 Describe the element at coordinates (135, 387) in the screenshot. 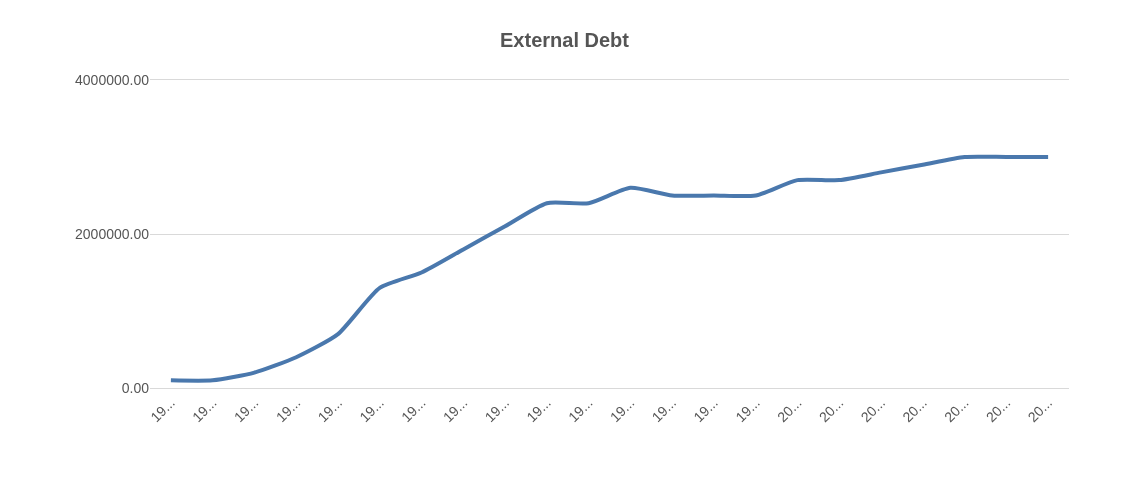

I see `y-tick-label: 0.00` at that location.